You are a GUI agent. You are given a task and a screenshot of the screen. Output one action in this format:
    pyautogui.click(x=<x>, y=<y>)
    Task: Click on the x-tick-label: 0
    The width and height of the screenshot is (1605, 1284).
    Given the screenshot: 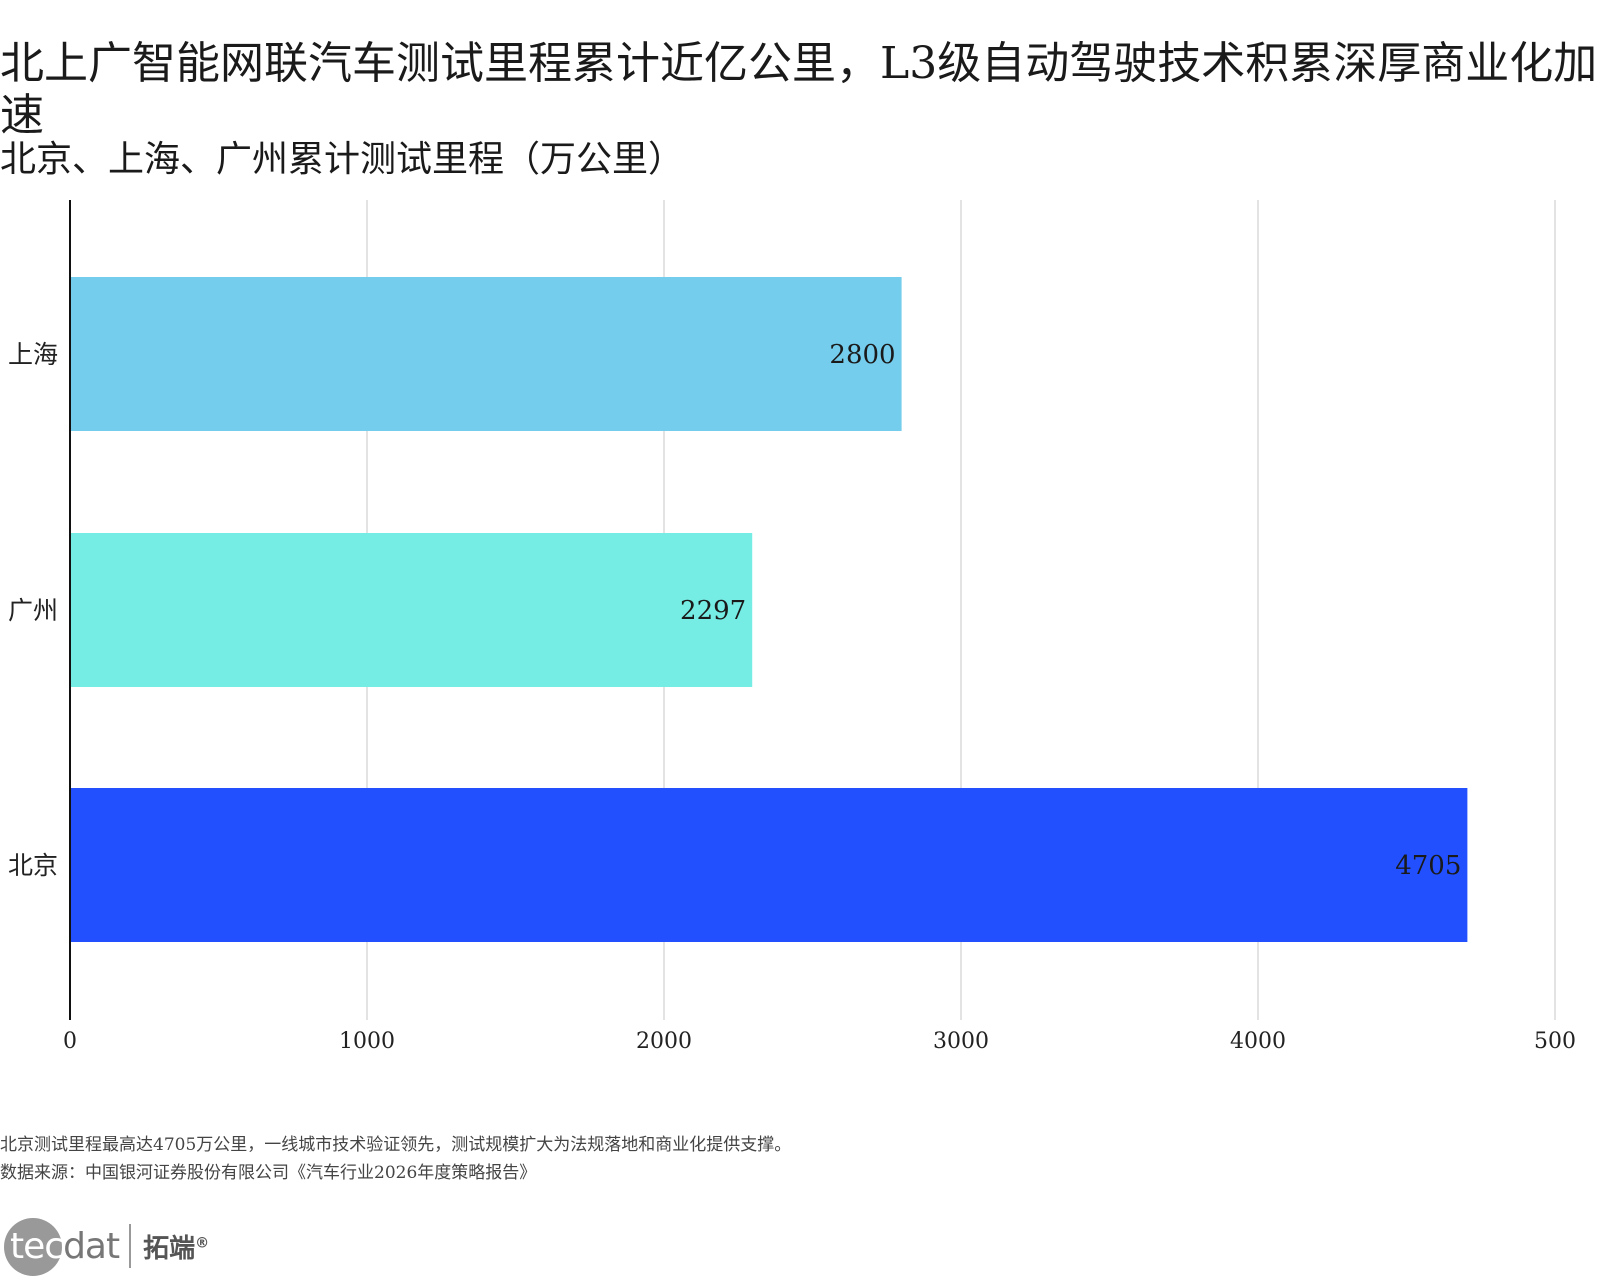 What is the action you would take?
    pyautogui.click(x=70, y=1041)
    